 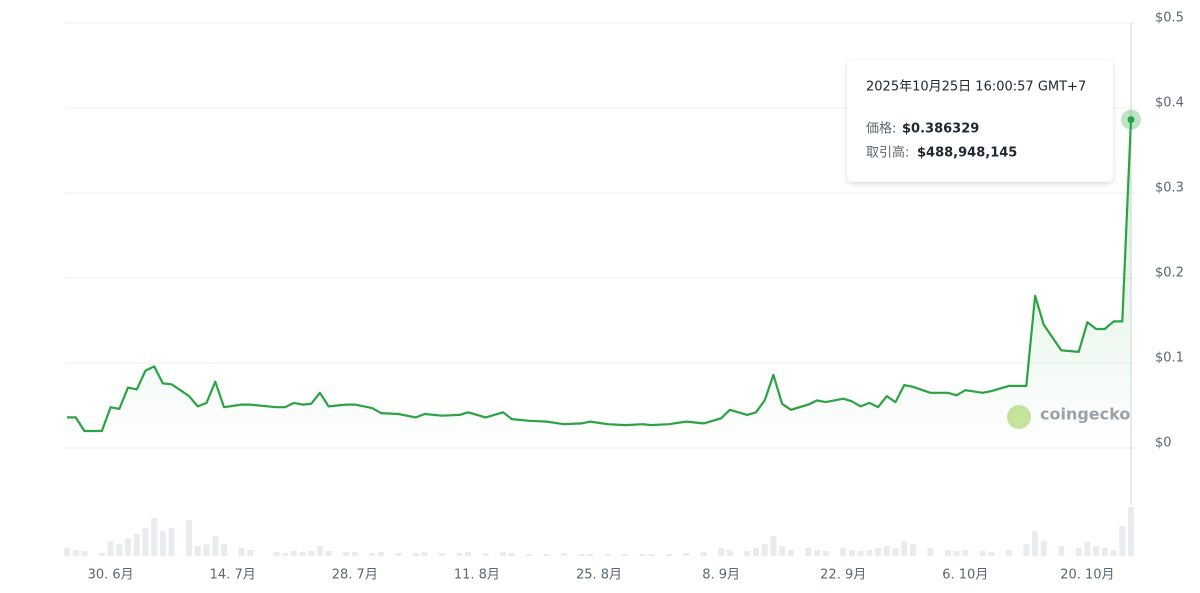 I want to click on watermark: coingecko, so click(x=1068, y=417).